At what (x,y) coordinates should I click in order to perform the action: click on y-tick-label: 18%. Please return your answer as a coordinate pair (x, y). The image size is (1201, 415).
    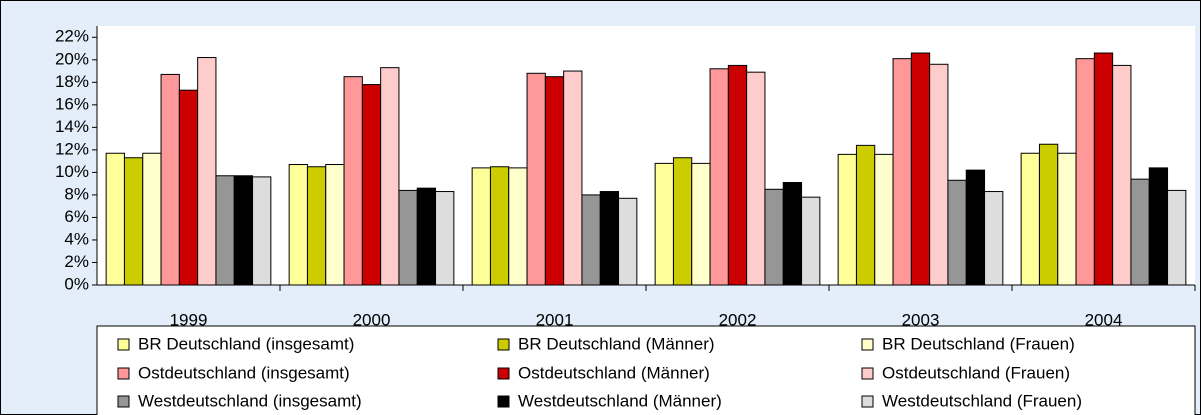
    Looking at the image, I should click on (72, 81).